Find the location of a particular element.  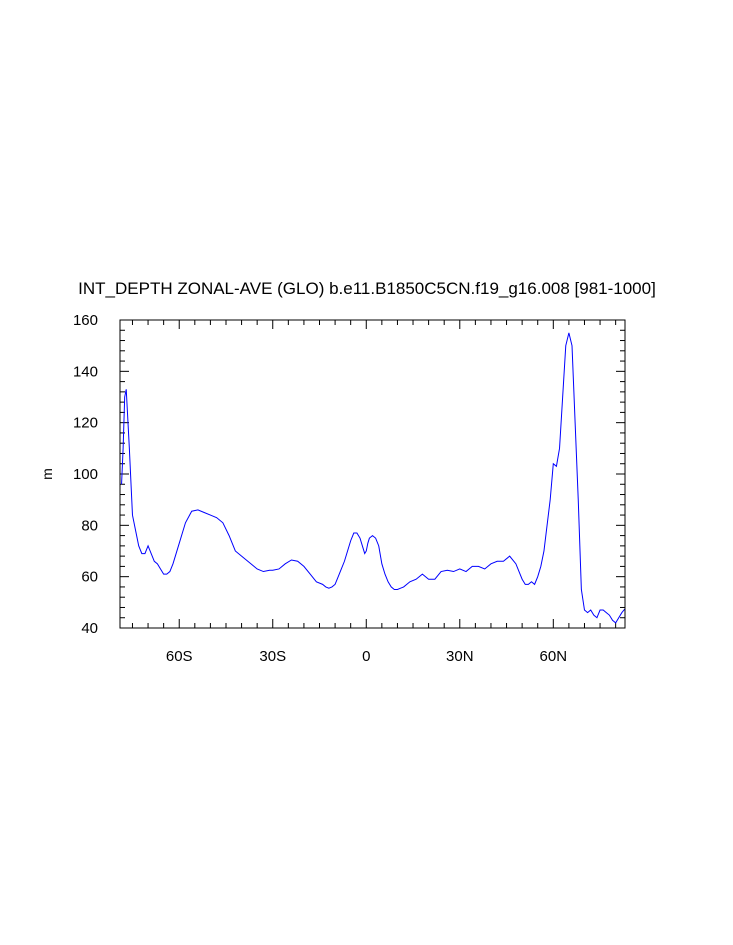

y-tick-label: 120 is located at coordinates (85, 423).